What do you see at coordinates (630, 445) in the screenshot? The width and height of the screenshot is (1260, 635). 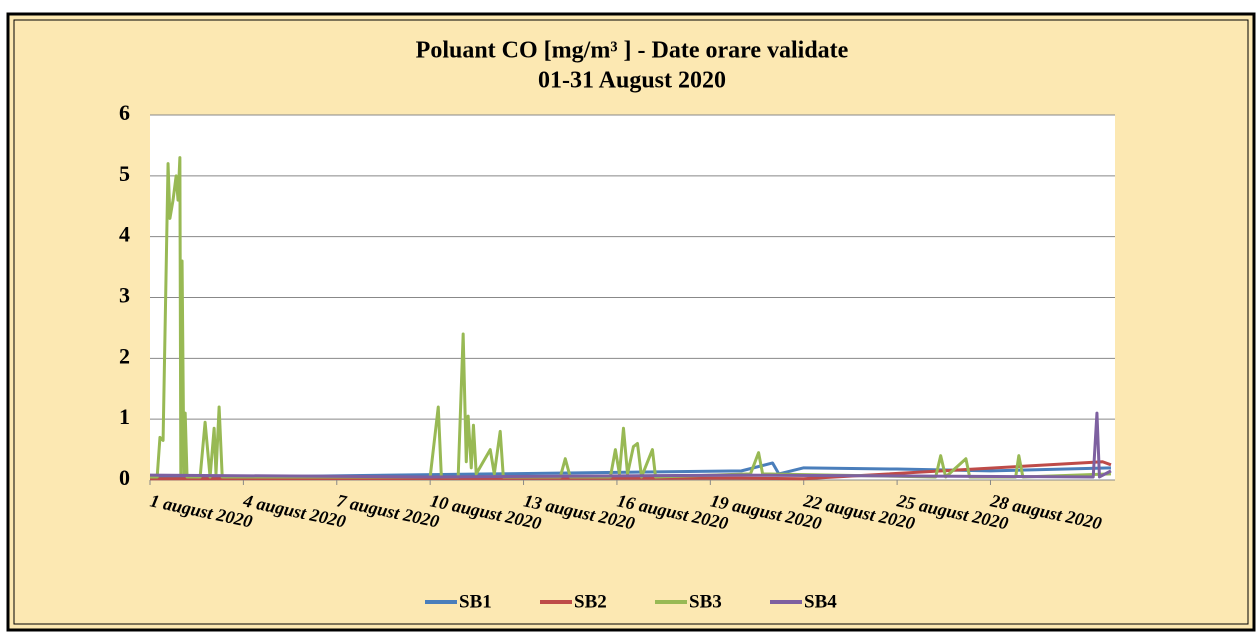 I see `series-line` at bounding box center [630, 445].